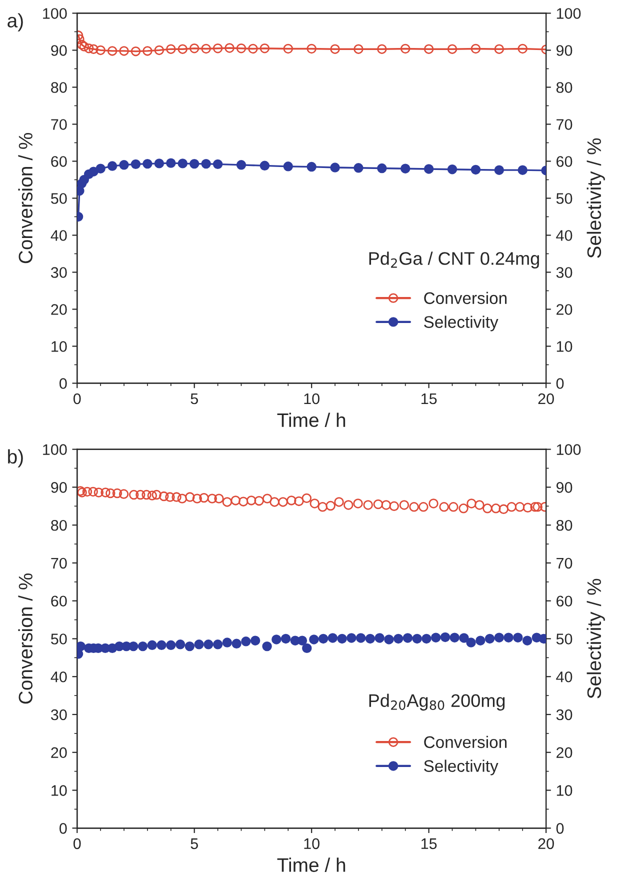 This screenshot has height=881, width=617. Describe the element at coordinates (454, 260) in the screenshot. I see `annotation: Pd$_{2}$Ga / CNT 0.24mg` at that location.